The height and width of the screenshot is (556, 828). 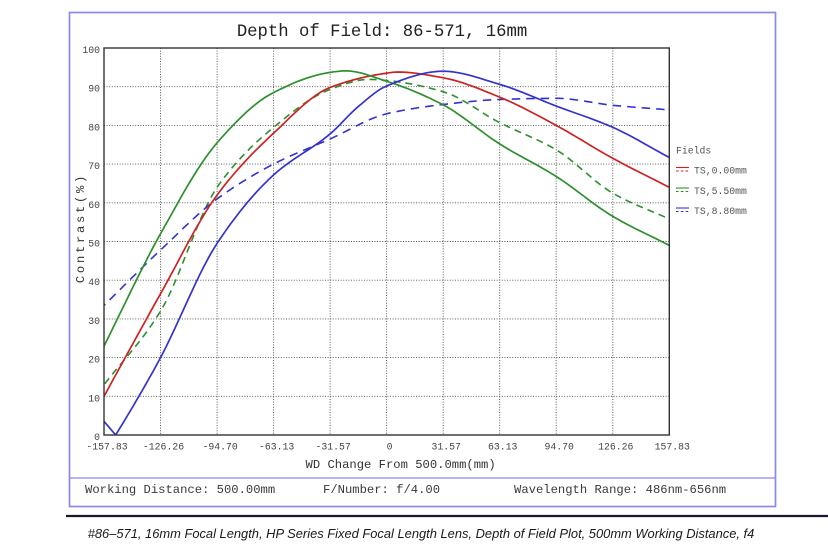 I want to click on svg-text: Depth of Field: 86-571, 16mm, so click(x=382, y=32).